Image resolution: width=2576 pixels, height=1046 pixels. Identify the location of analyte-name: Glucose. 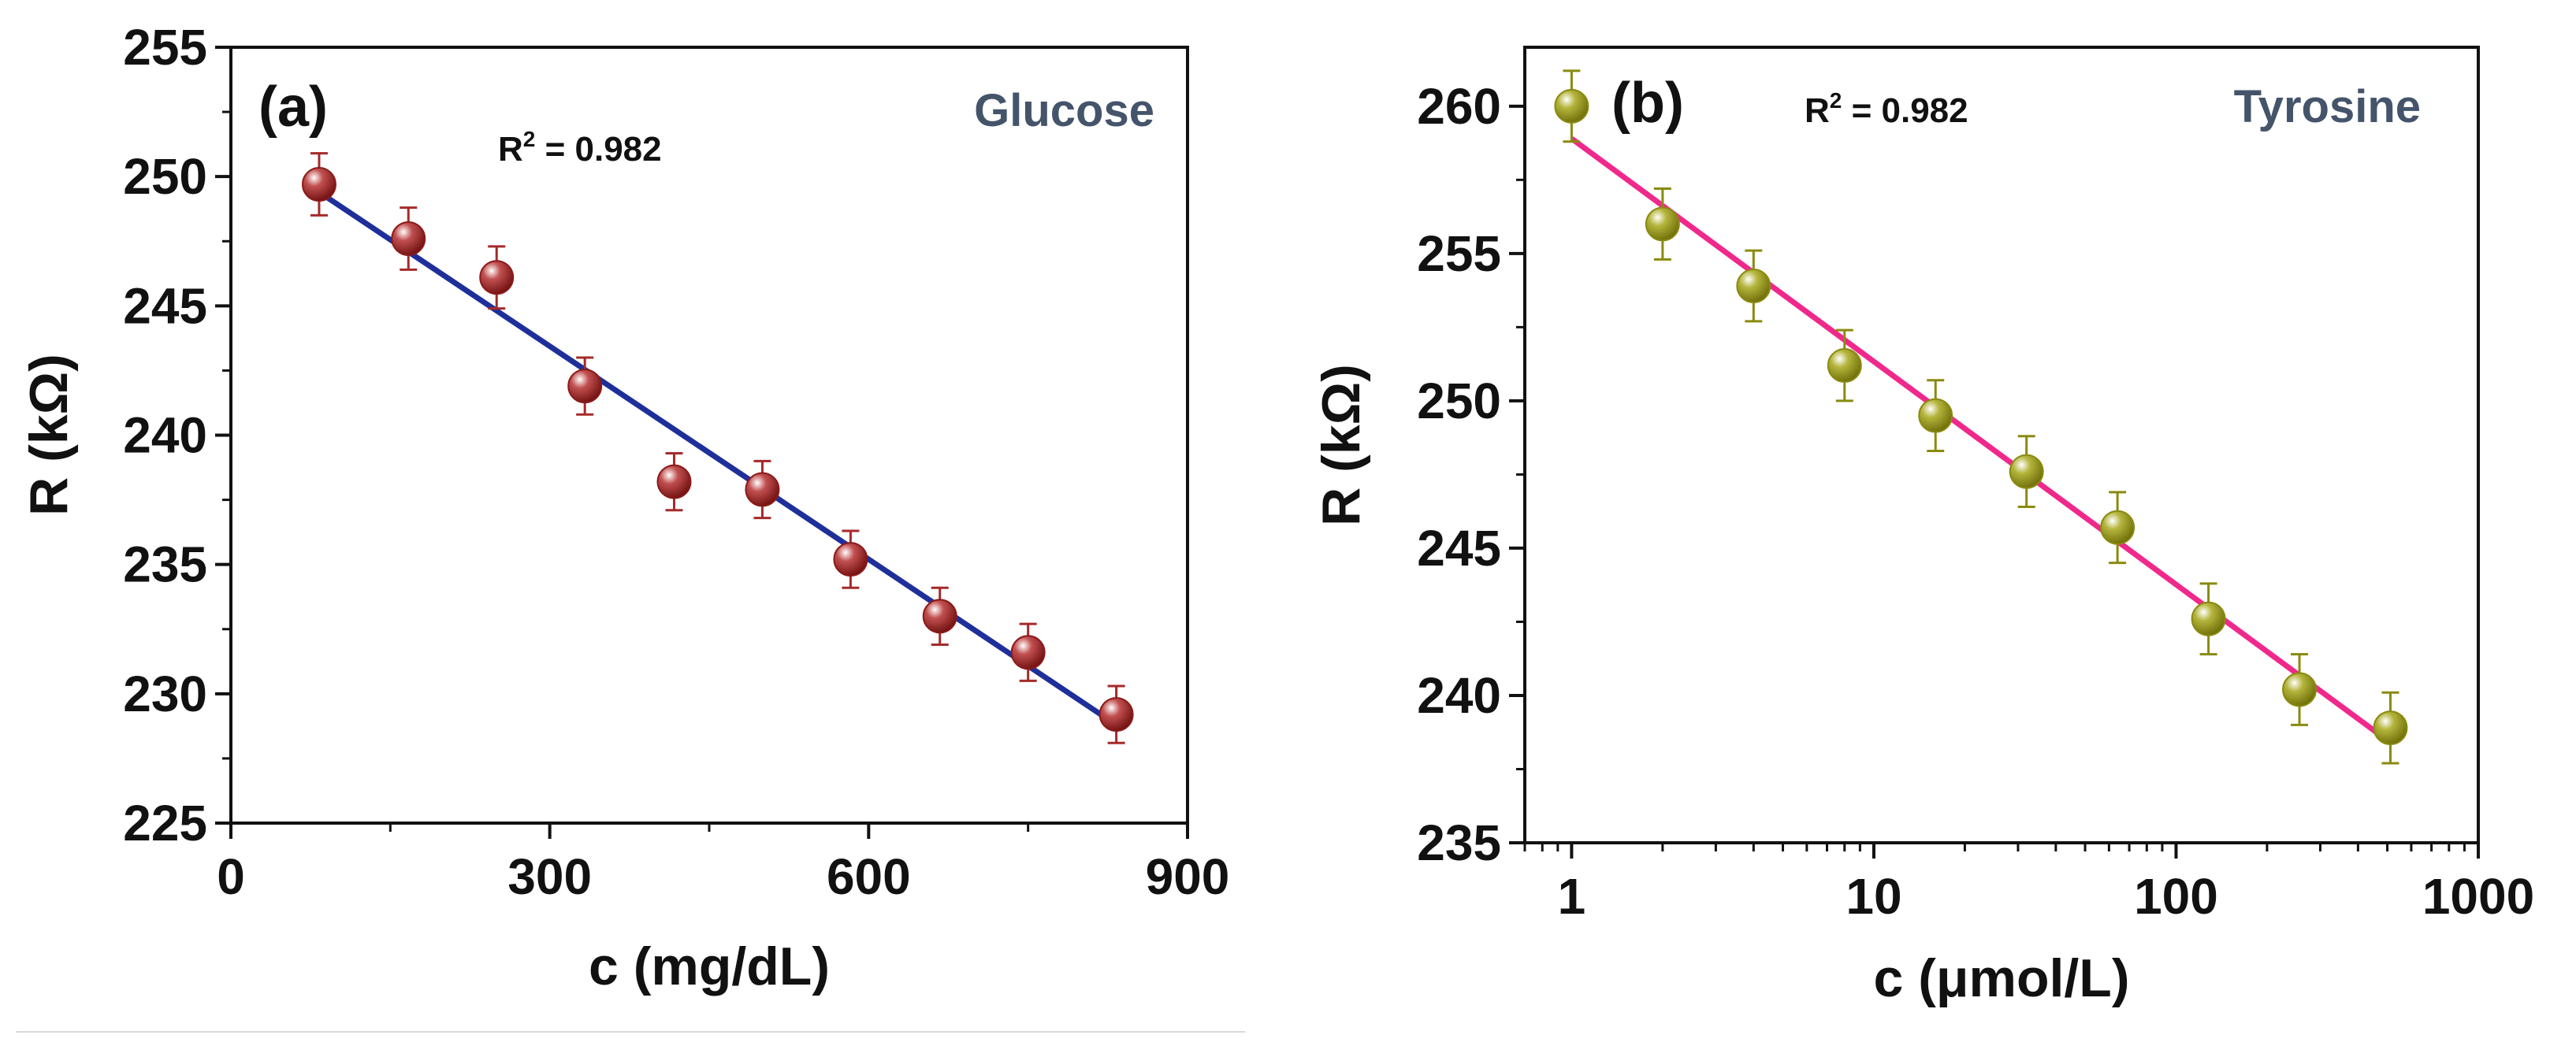
(1064, 111).